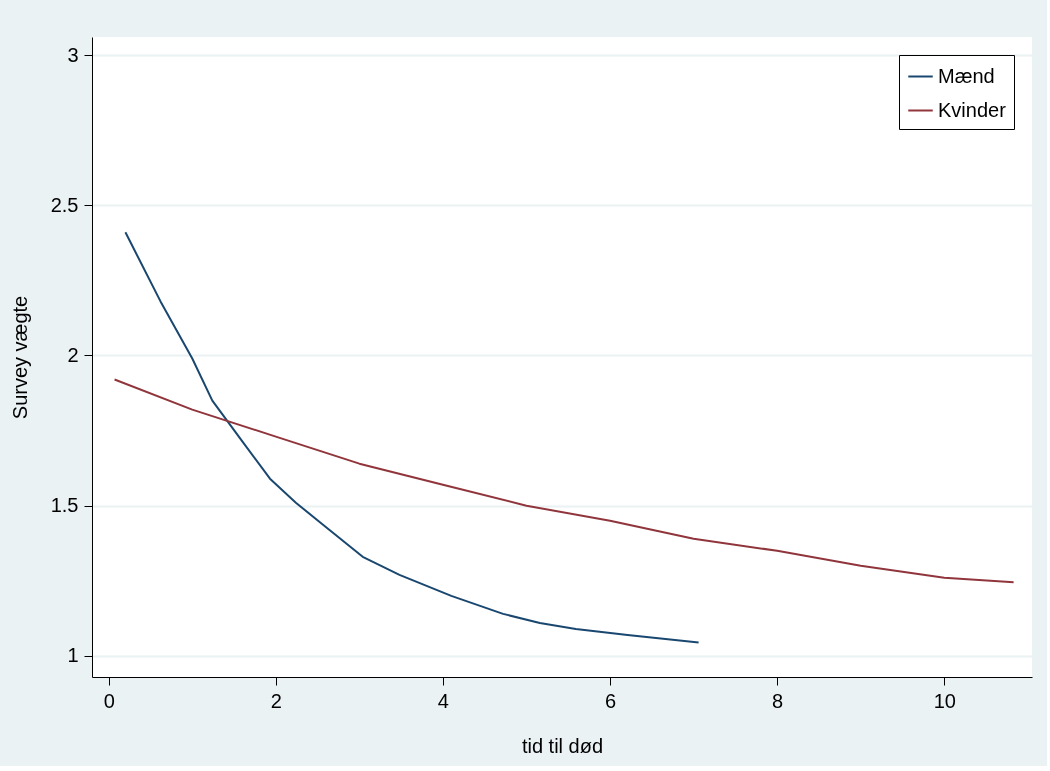  What do you see at coordinates (19, 357) in the screenshot?
I see `y-axis-title: Survey vægte` at bounding box center [19, 357].